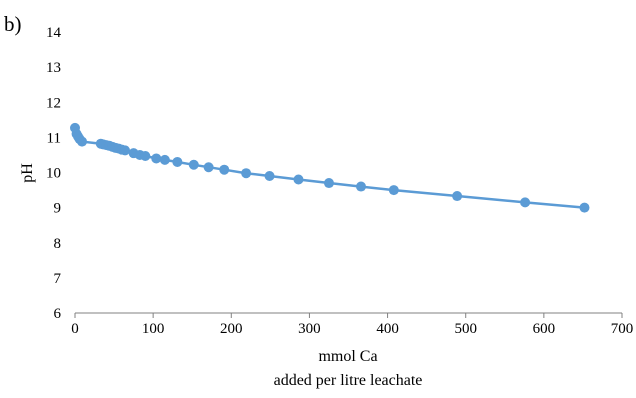  I want to click on y-axis-ticks: 6 7 8 9 10 11 12 13 14, so click(54, 173).